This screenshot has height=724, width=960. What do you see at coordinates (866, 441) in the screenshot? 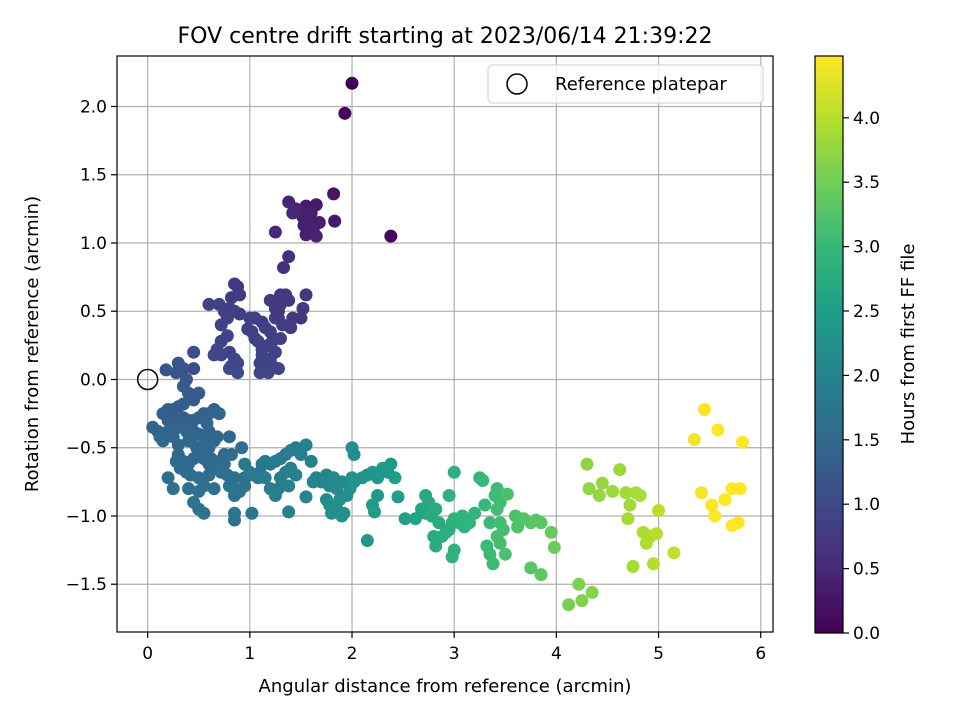
I see `colorbar-tick-label: 1.5` at bounding box center [866, 441].